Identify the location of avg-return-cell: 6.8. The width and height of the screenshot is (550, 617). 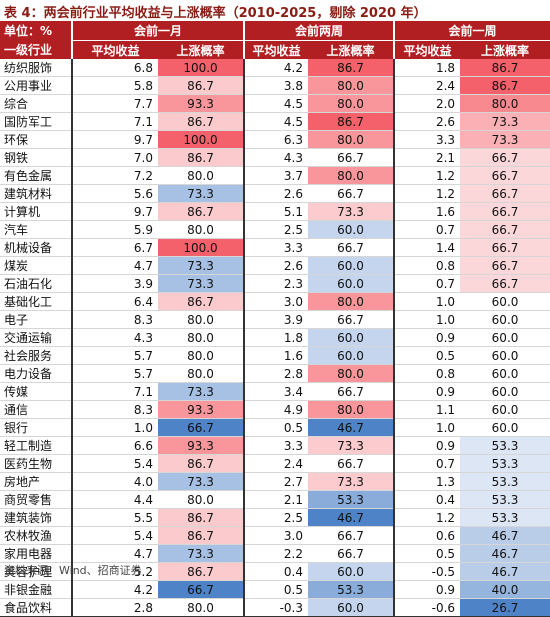
(114, 68).